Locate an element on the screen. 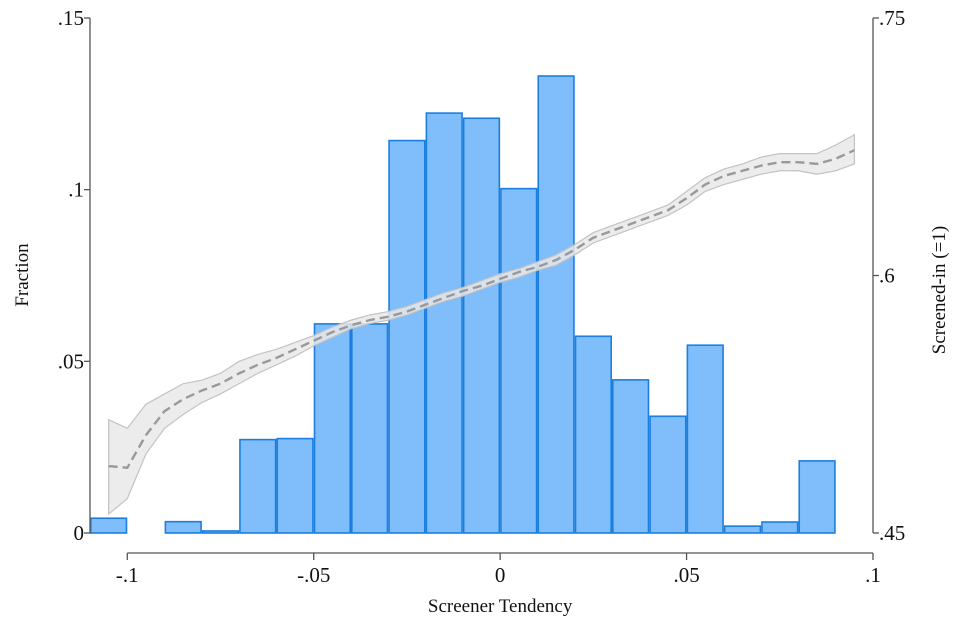 This screenshot has height=623, width=955. right-y-tick-label: .6 is located at coordinates (887, 276).